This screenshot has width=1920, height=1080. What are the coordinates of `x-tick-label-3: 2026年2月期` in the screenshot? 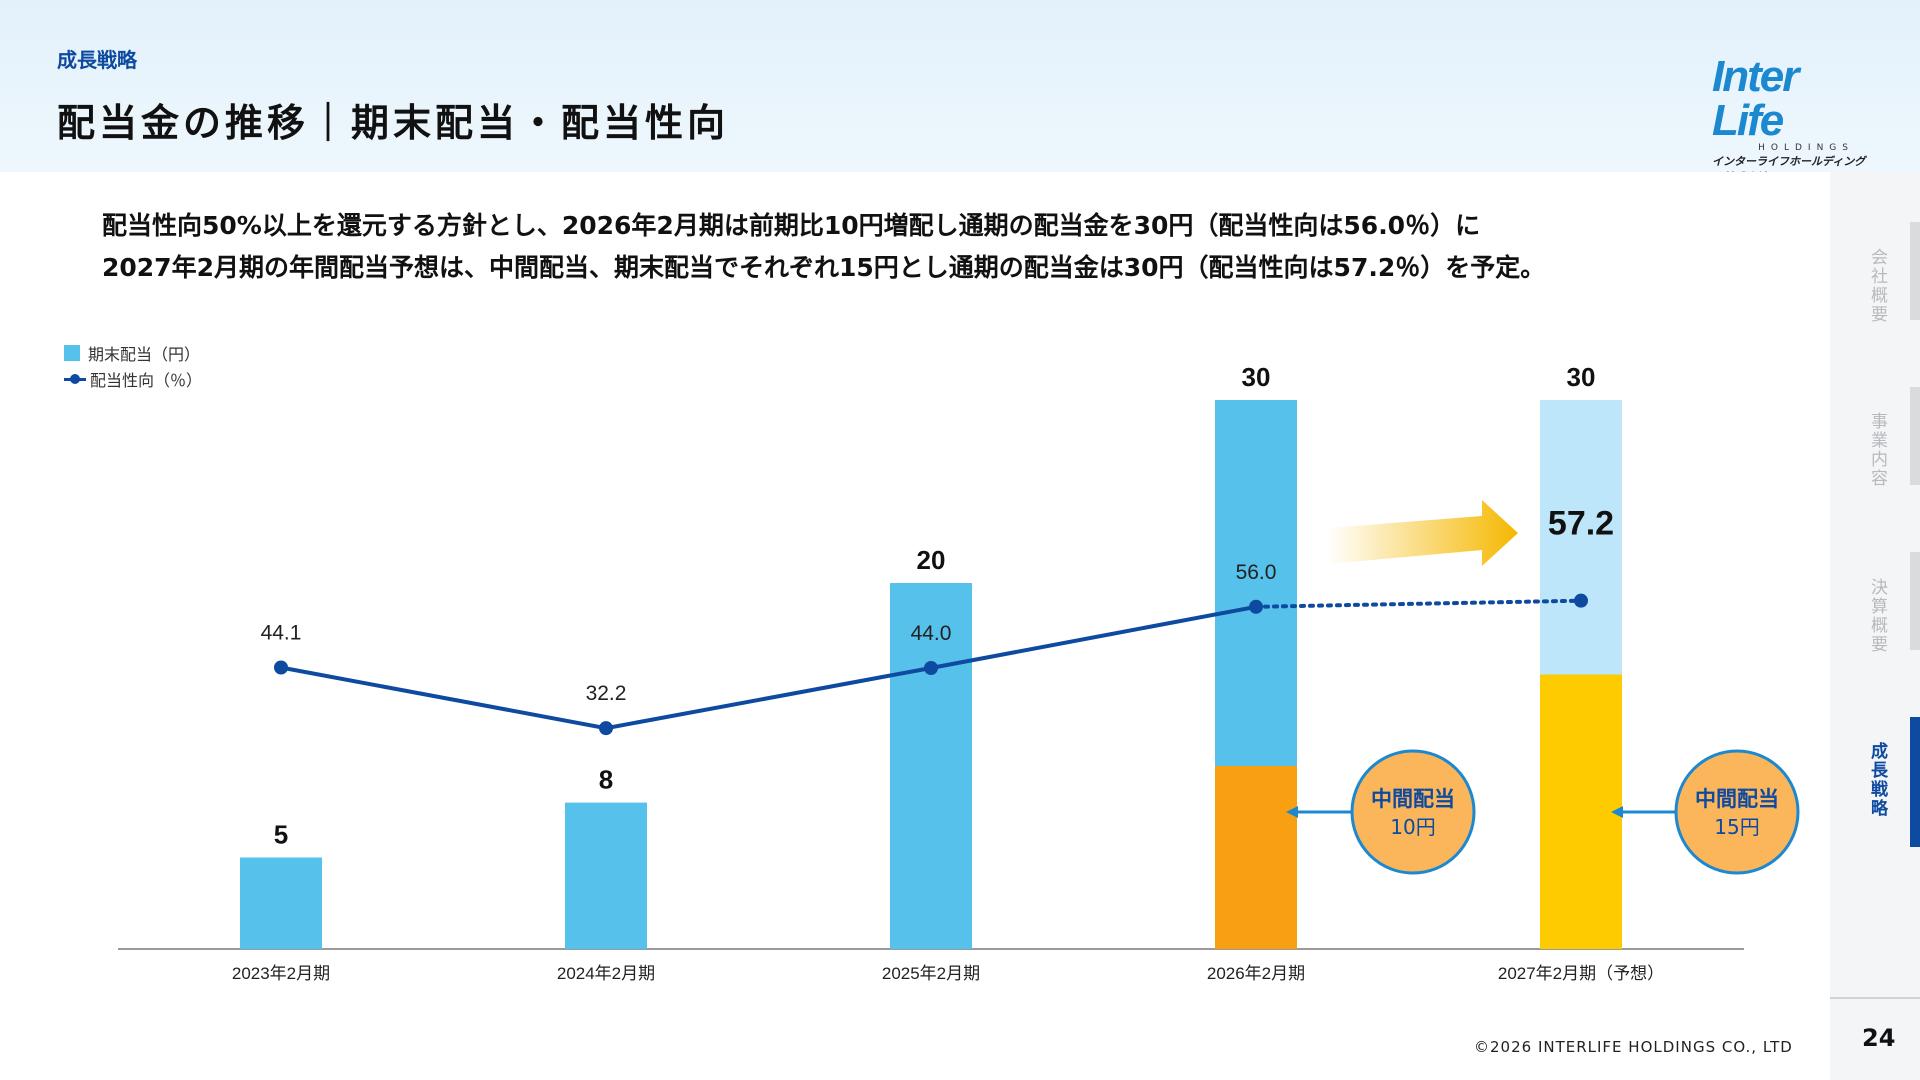 It's located at (1256, 973).